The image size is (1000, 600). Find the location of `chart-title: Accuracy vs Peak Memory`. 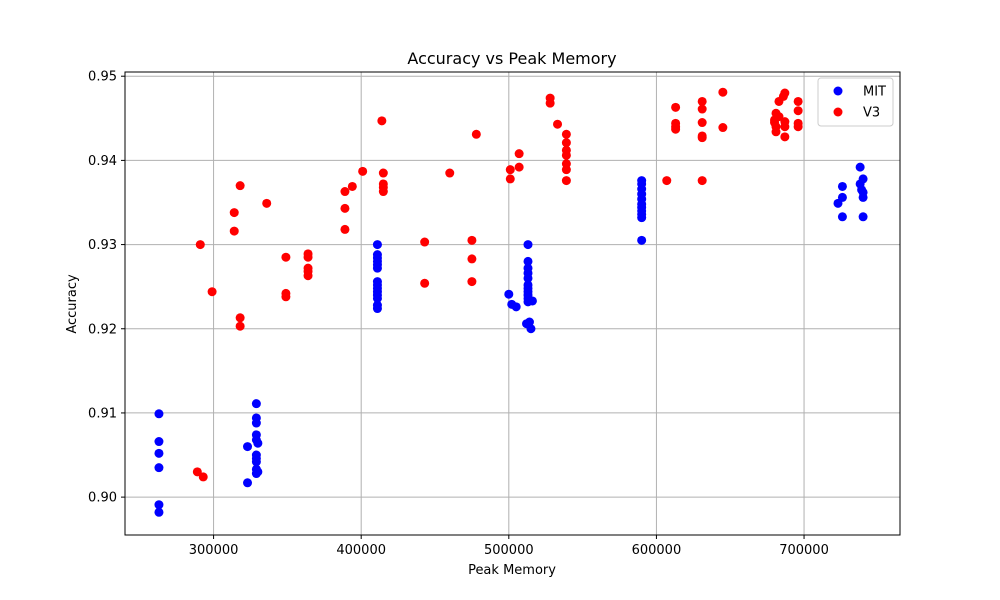

chart-title: Accuracy vs Peak Memory is located at coordinates (511, 58).